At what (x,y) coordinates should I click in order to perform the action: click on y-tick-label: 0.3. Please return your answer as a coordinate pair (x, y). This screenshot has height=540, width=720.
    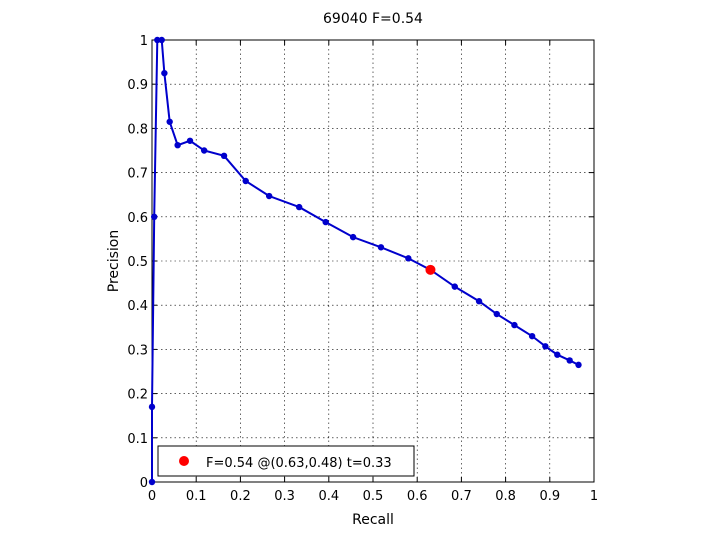
    Looking at the image, I should click on (137, 350).